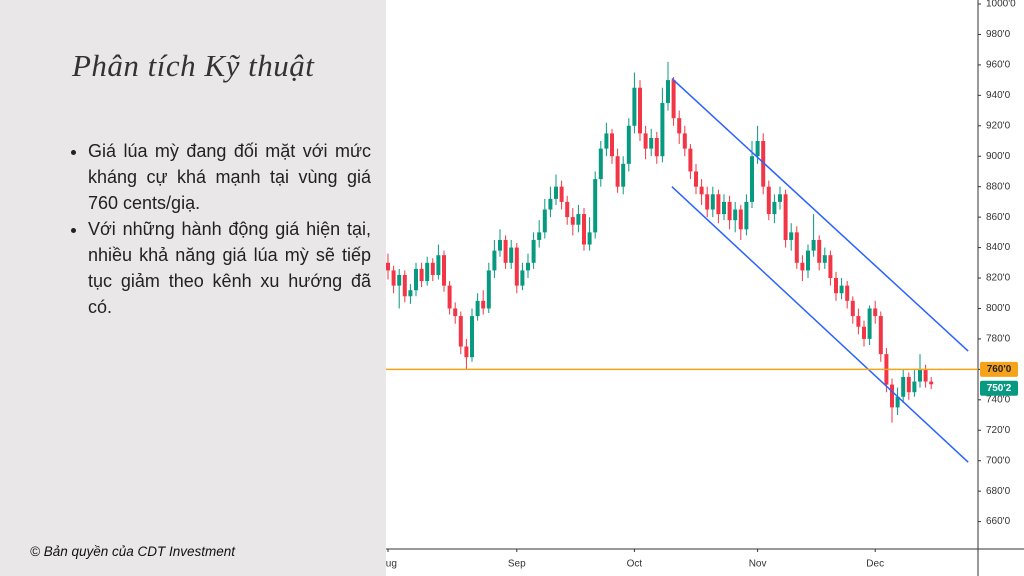 The image size is (1024, 576). What do you see at coordinates (875, 564) in the screenshot?
I see `x-tick-label: Dec` at bounding box center [875, 564].